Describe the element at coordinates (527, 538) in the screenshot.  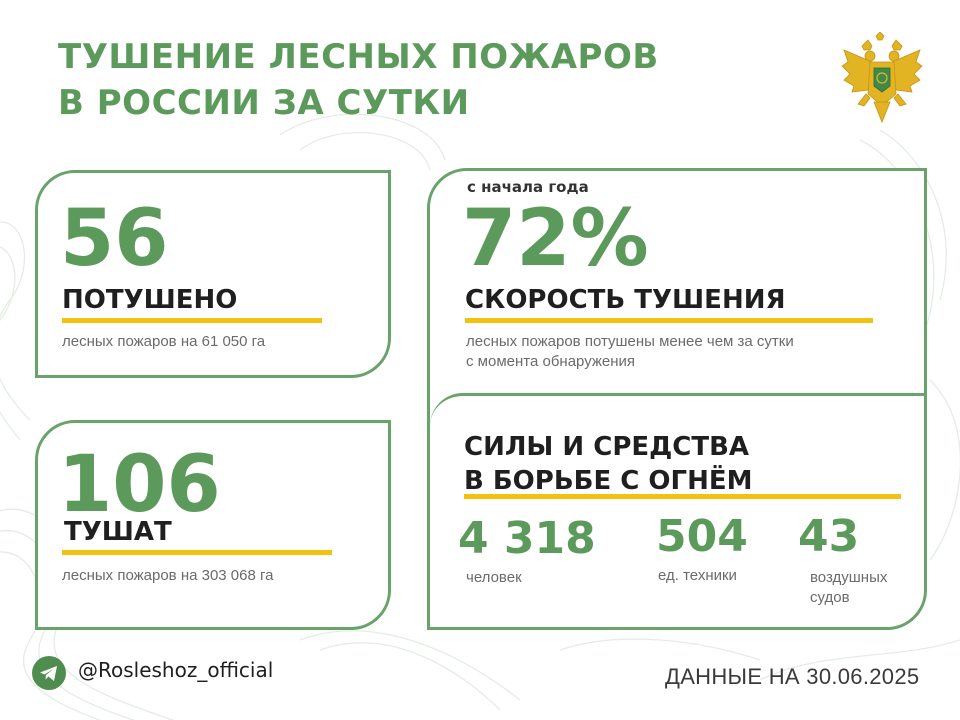
I see `people-value: 4 318` at that location.